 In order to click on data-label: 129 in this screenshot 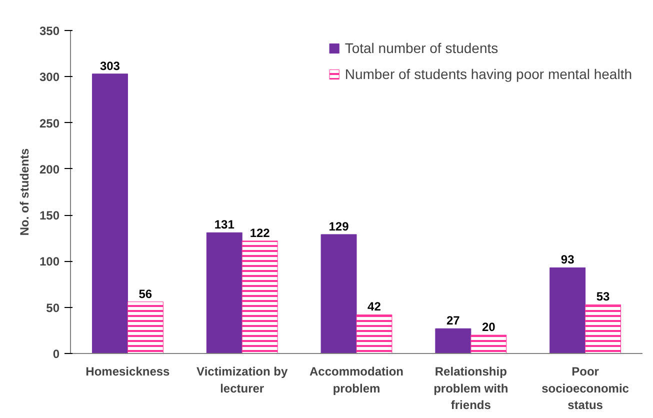, I will do `click(339, 226)`.